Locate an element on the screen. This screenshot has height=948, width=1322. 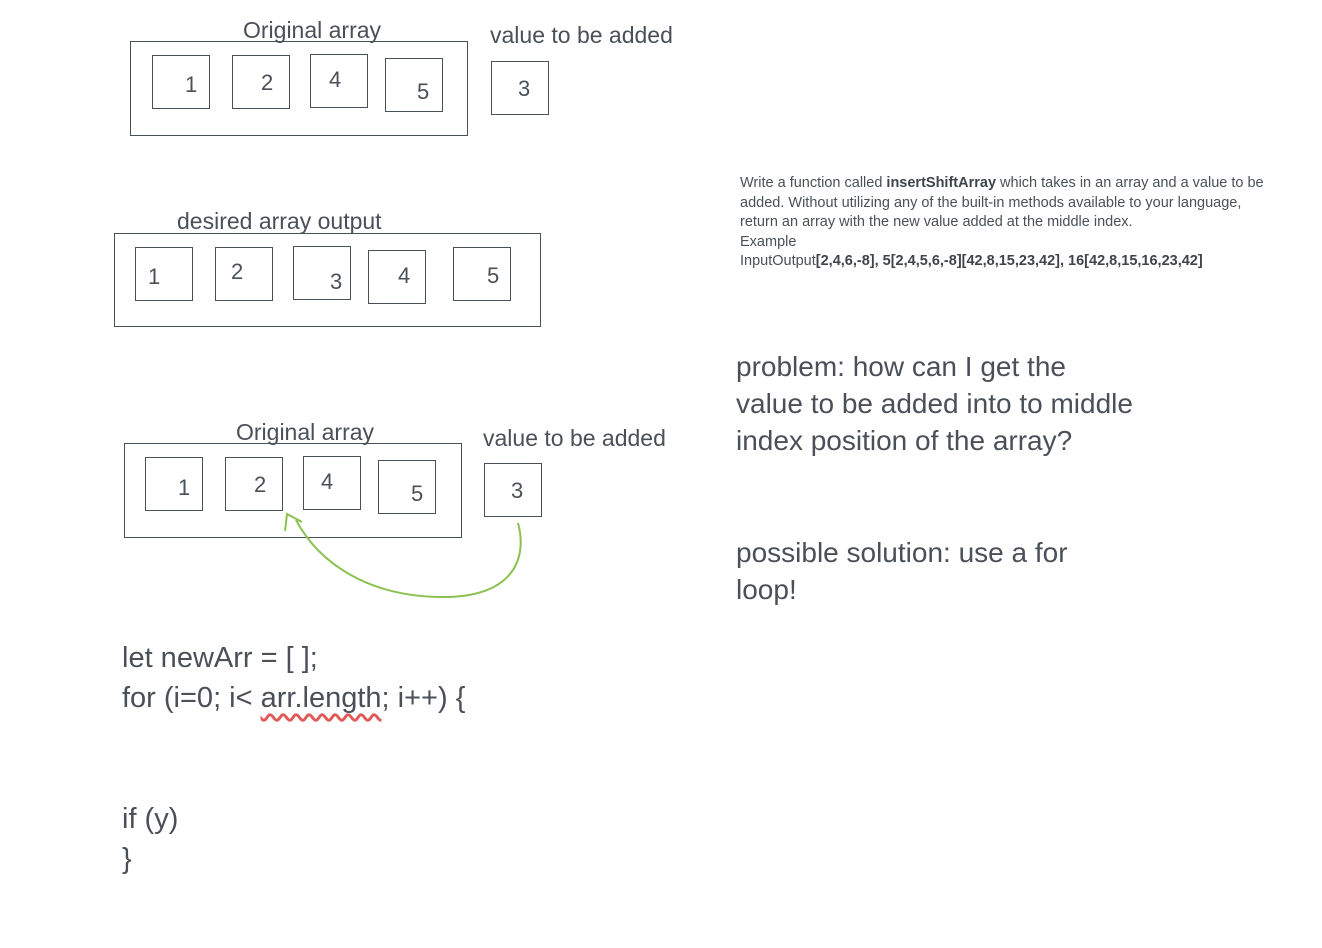
original-array-title-2: Original array is located at coordinates (305, 432).